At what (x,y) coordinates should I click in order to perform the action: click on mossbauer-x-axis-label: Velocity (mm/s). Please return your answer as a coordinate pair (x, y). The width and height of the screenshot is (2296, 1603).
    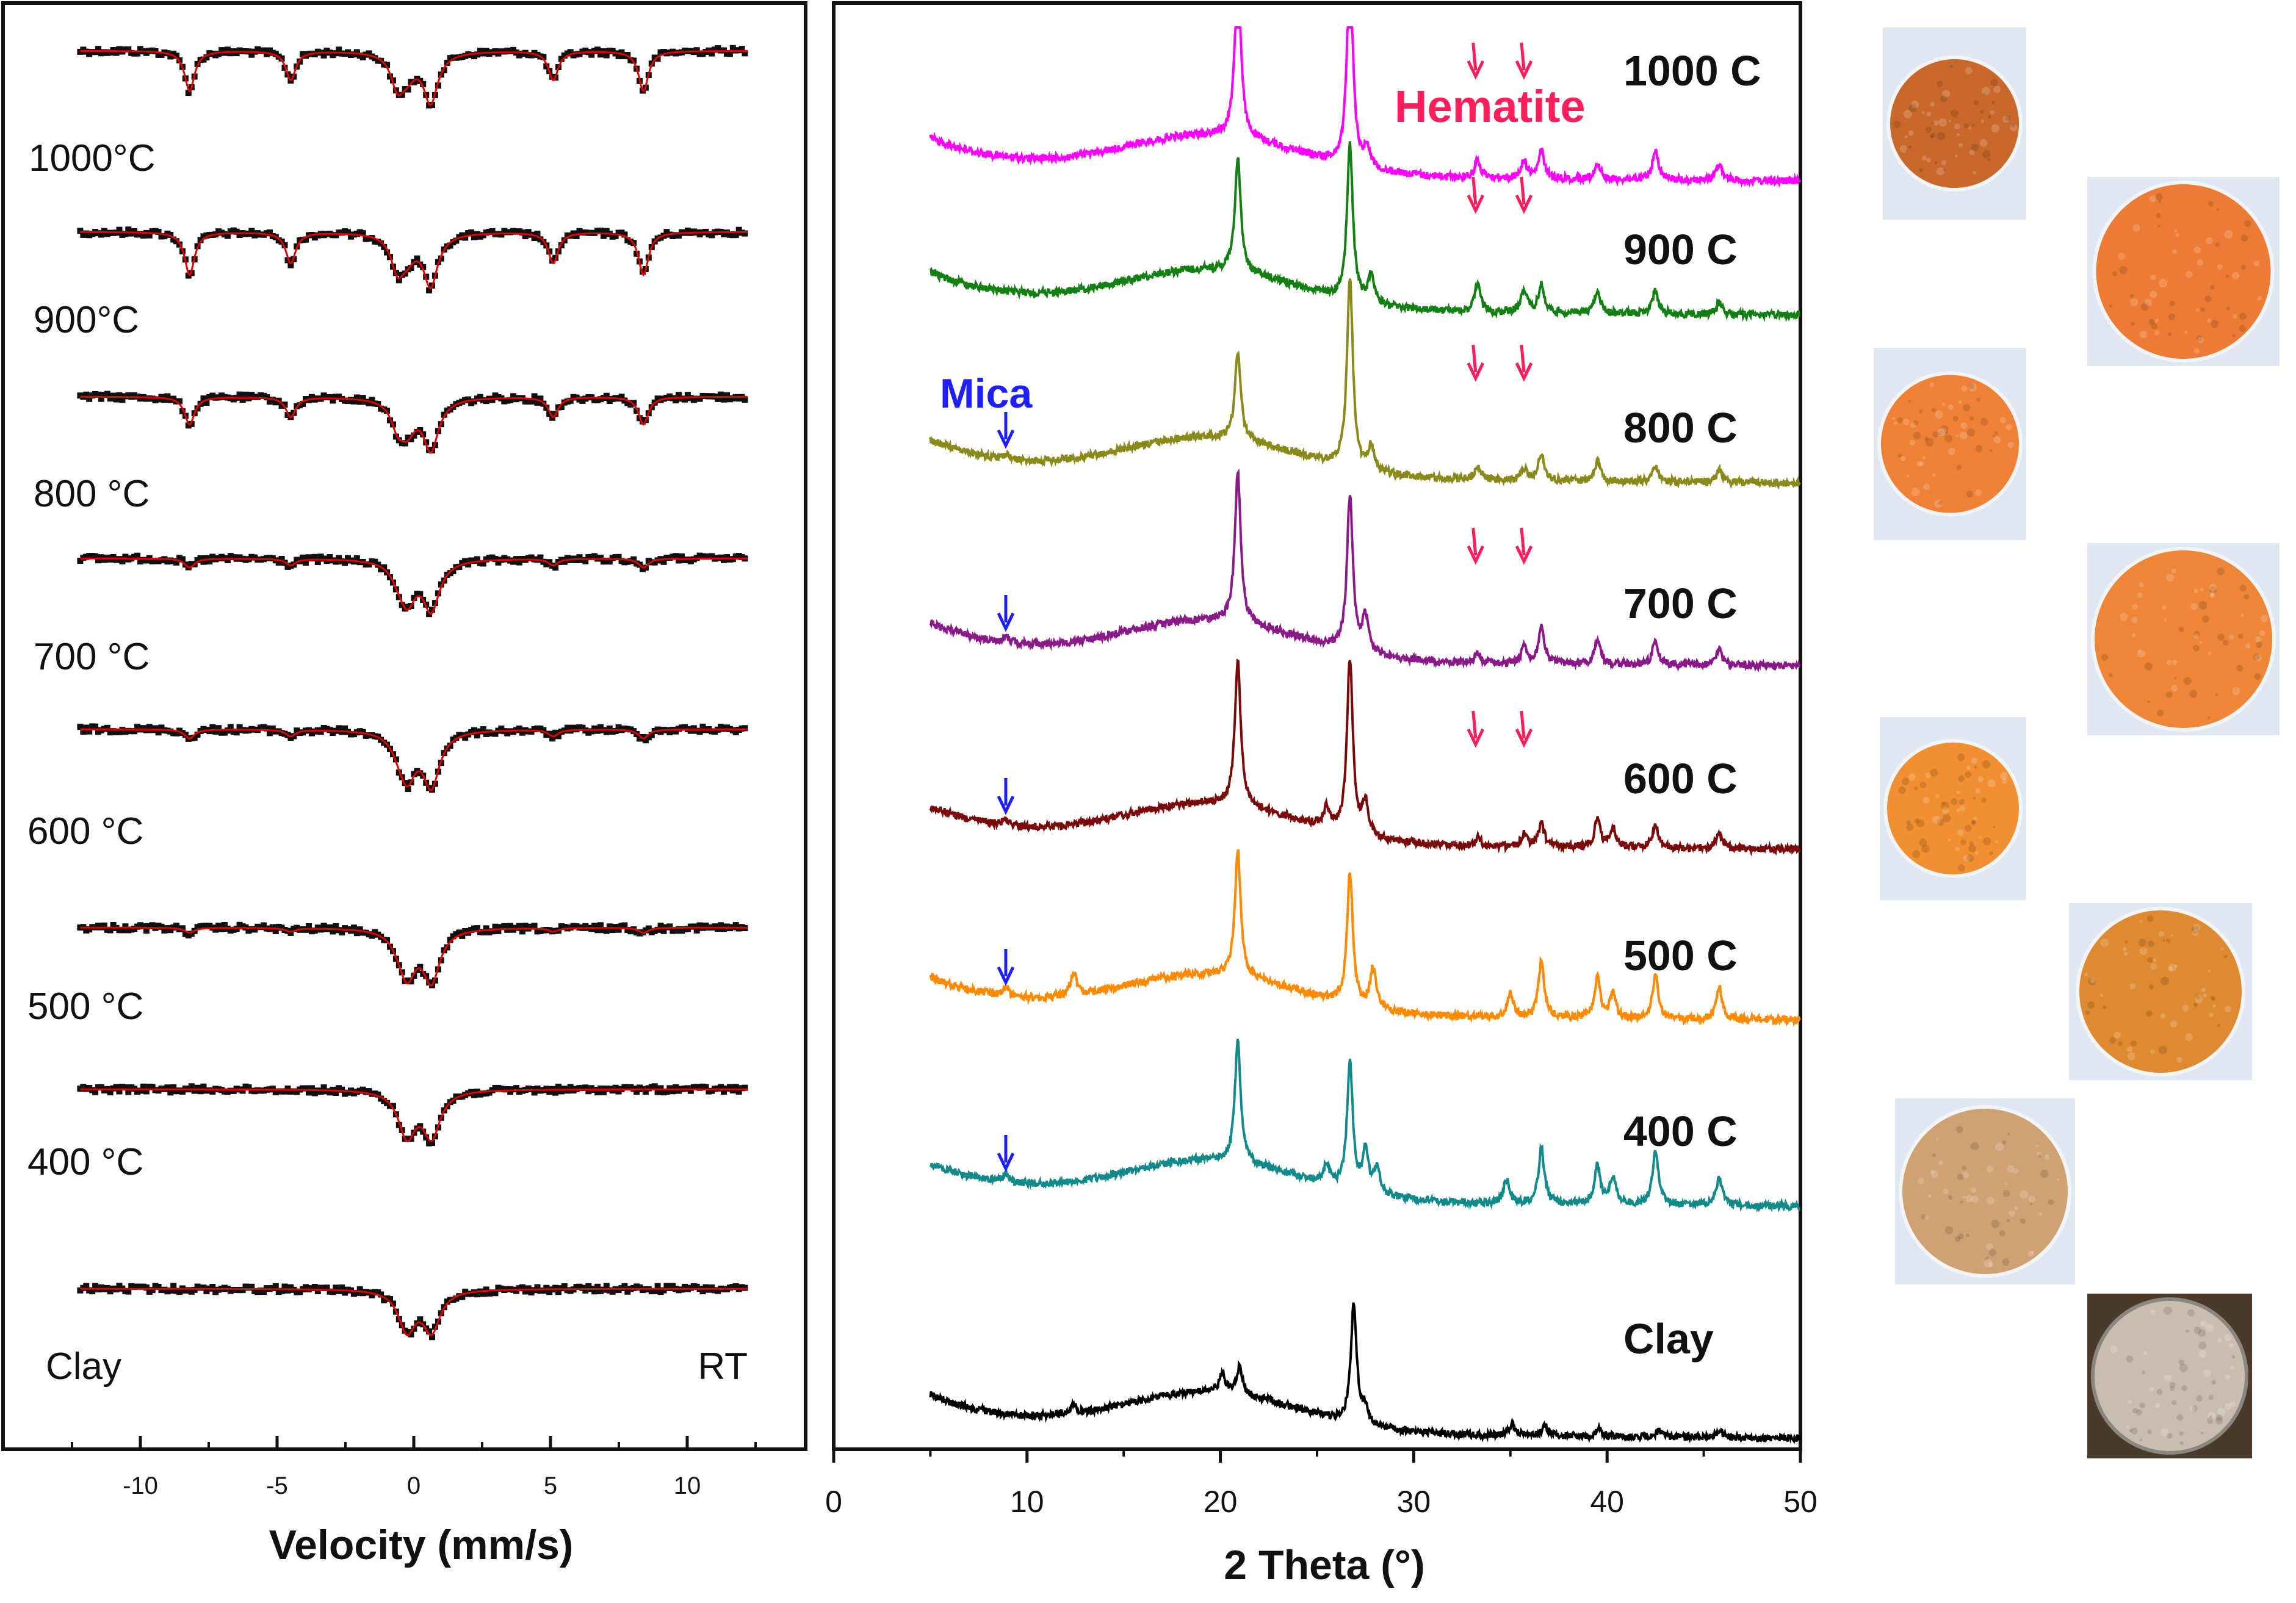
    Looking at the image, I should click on (421, 1545).